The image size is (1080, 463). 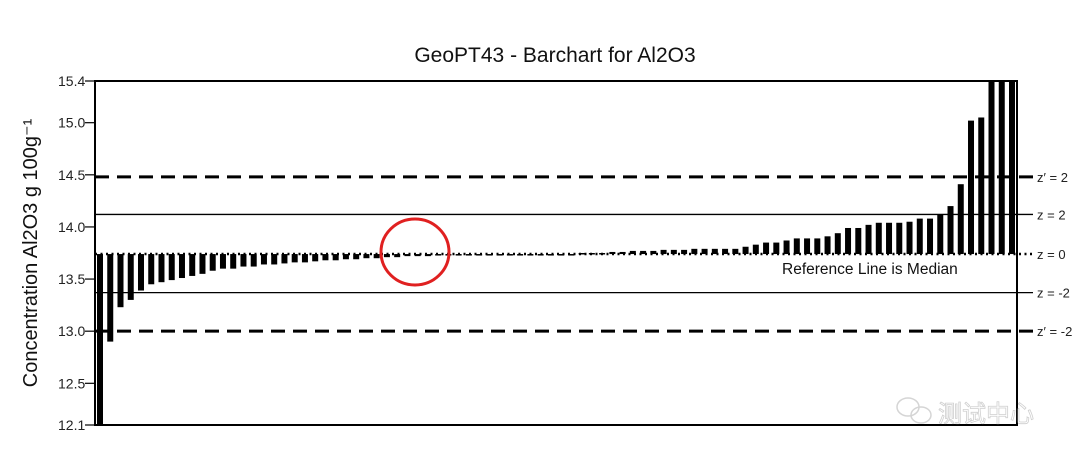 What do you see at coordinates (71, 279) in the screenshot?
I see `y-tick-label: 13.5` at bounding box center [71, 279].